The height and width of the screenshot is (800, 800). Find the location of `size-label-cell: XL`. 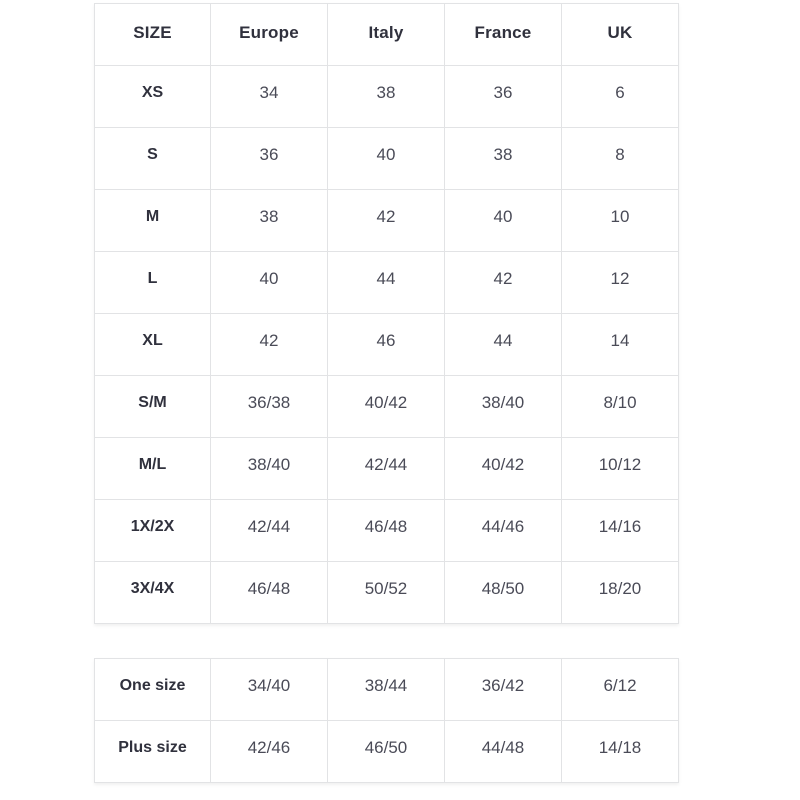

size-label-cell: XL is located at coordinates (152, 344).